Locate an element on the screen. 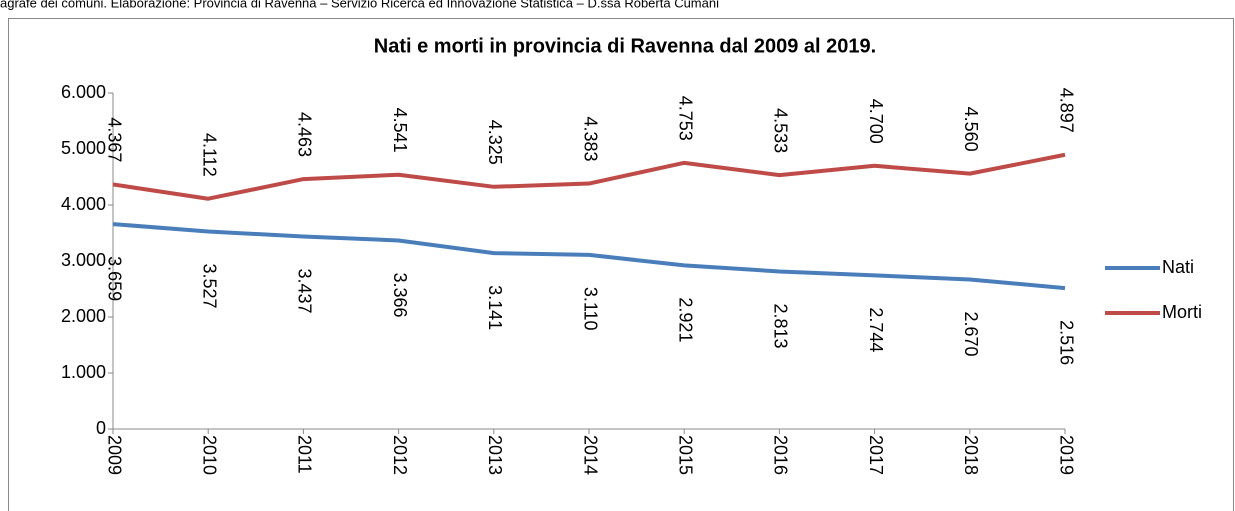 Image resolution: width=1235 pixels, height=511 pixels. y-tick-label: 3.000 is located at coordinates (83, 260).